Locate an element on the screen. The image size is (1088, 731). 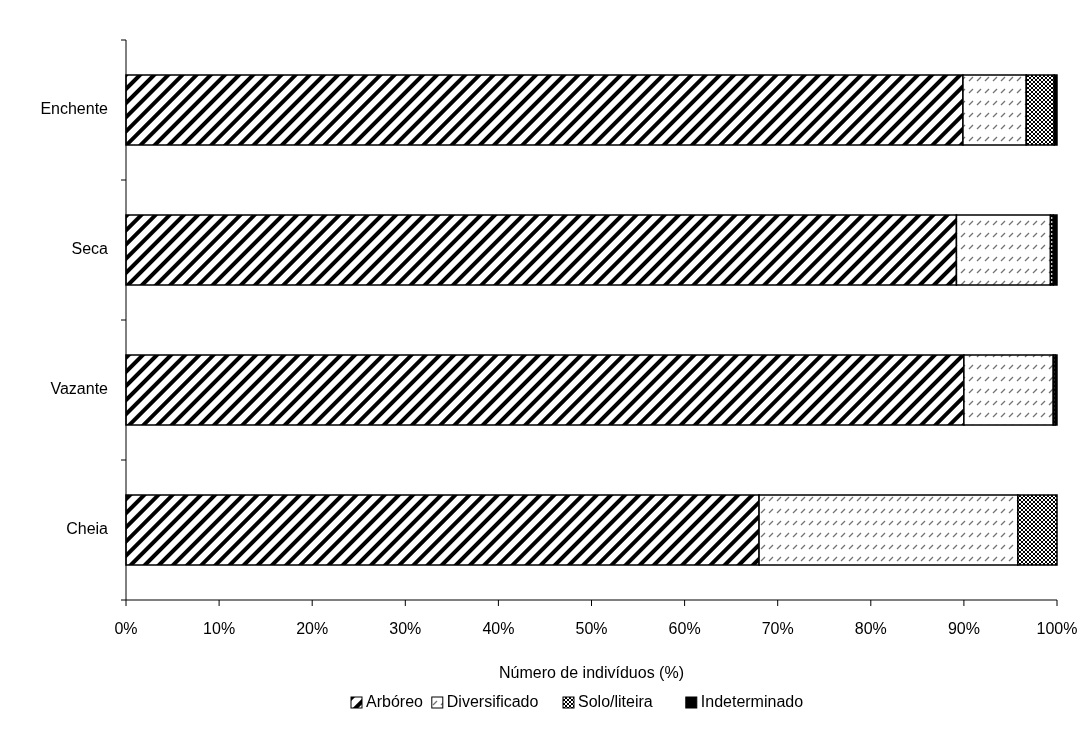
y-tick-label: Vazante is located at coordinates (79, 389).